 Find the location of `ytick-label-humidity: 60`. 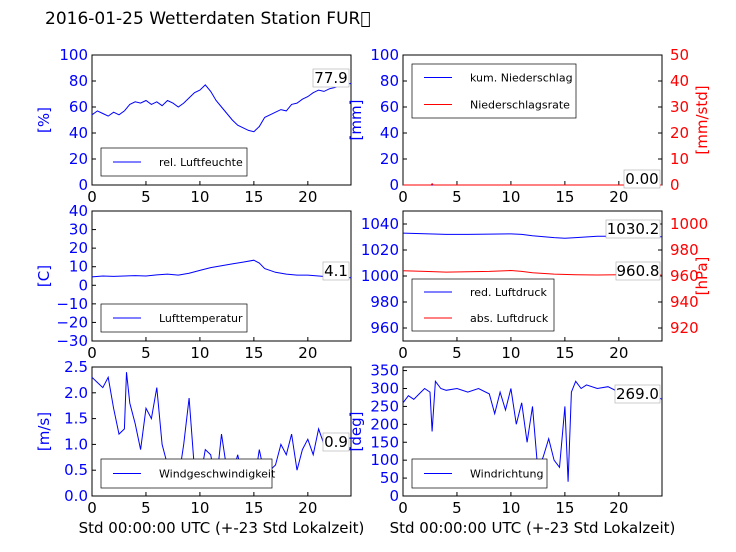

ytick-label-humidity: 60 is located at coordinates (78, 107).